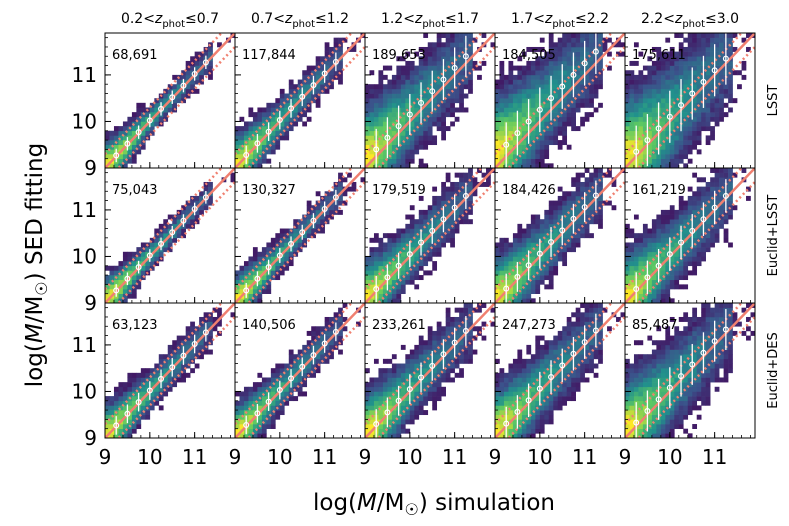 This screenshot has width=789, height=526. I want to click on panel-count: 184,505, so click(529, 55).